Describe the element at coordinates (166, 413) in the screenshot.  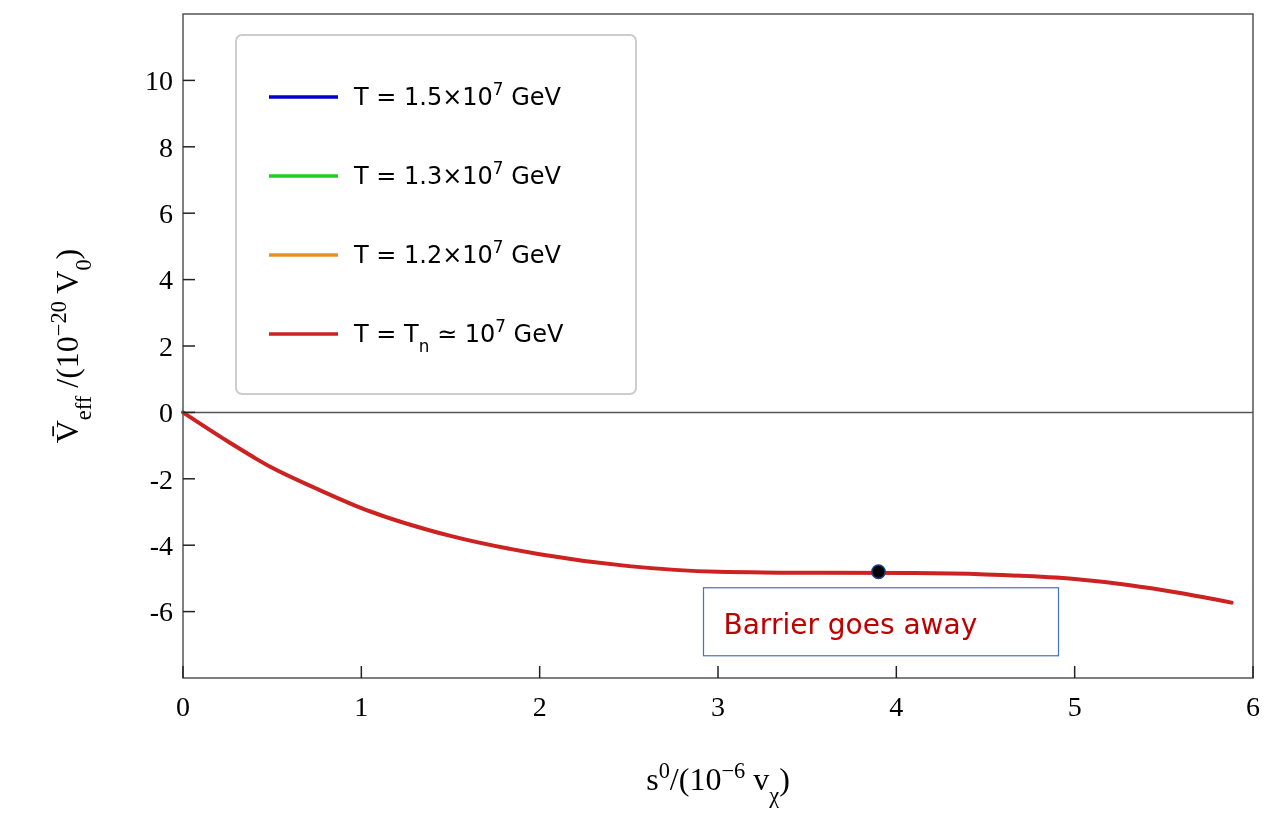
I see `y-tick-label: 0` at that location.